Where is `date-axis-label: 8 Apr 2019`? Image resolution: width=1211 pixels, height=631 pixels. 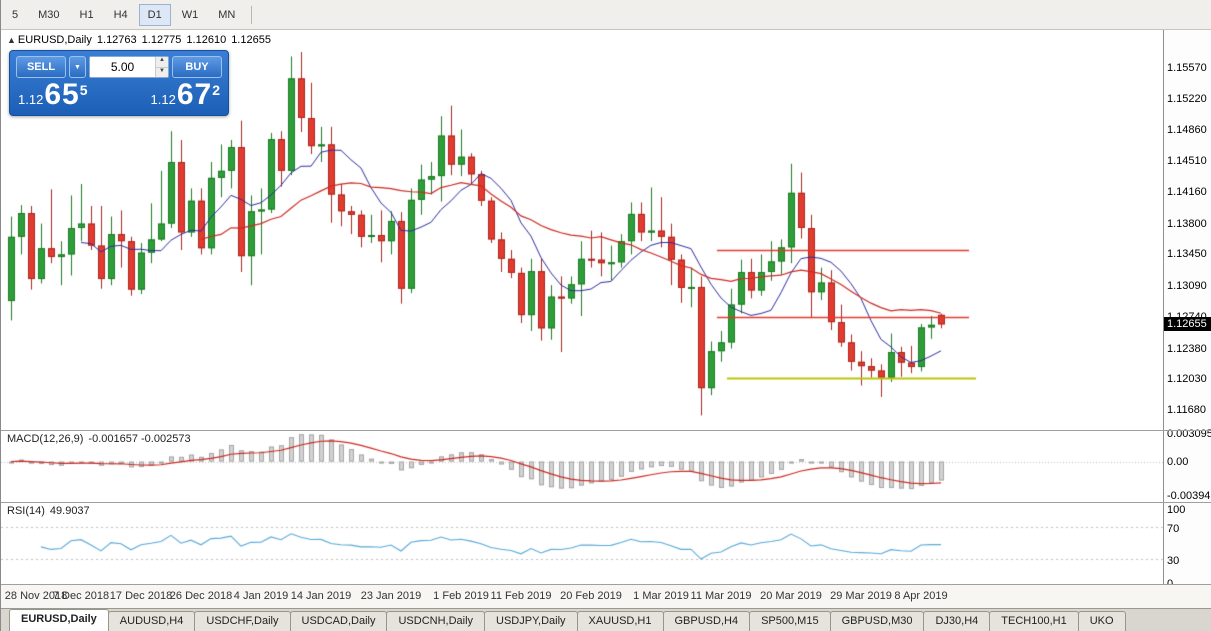
date-axis-label: 8 Apr 2019 is located at coordinates (921, 596).